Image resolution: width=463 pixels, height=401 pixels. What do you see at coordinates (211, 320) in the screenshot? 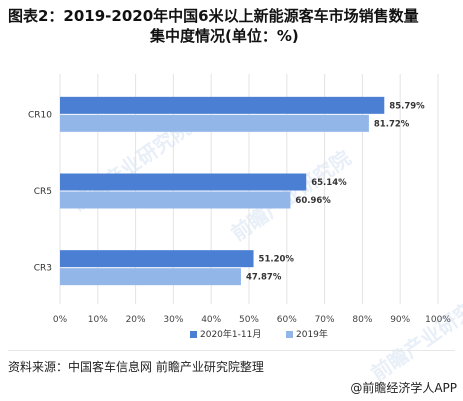
I see `x-tick-label: 40%` at bounding box center [211, 320].